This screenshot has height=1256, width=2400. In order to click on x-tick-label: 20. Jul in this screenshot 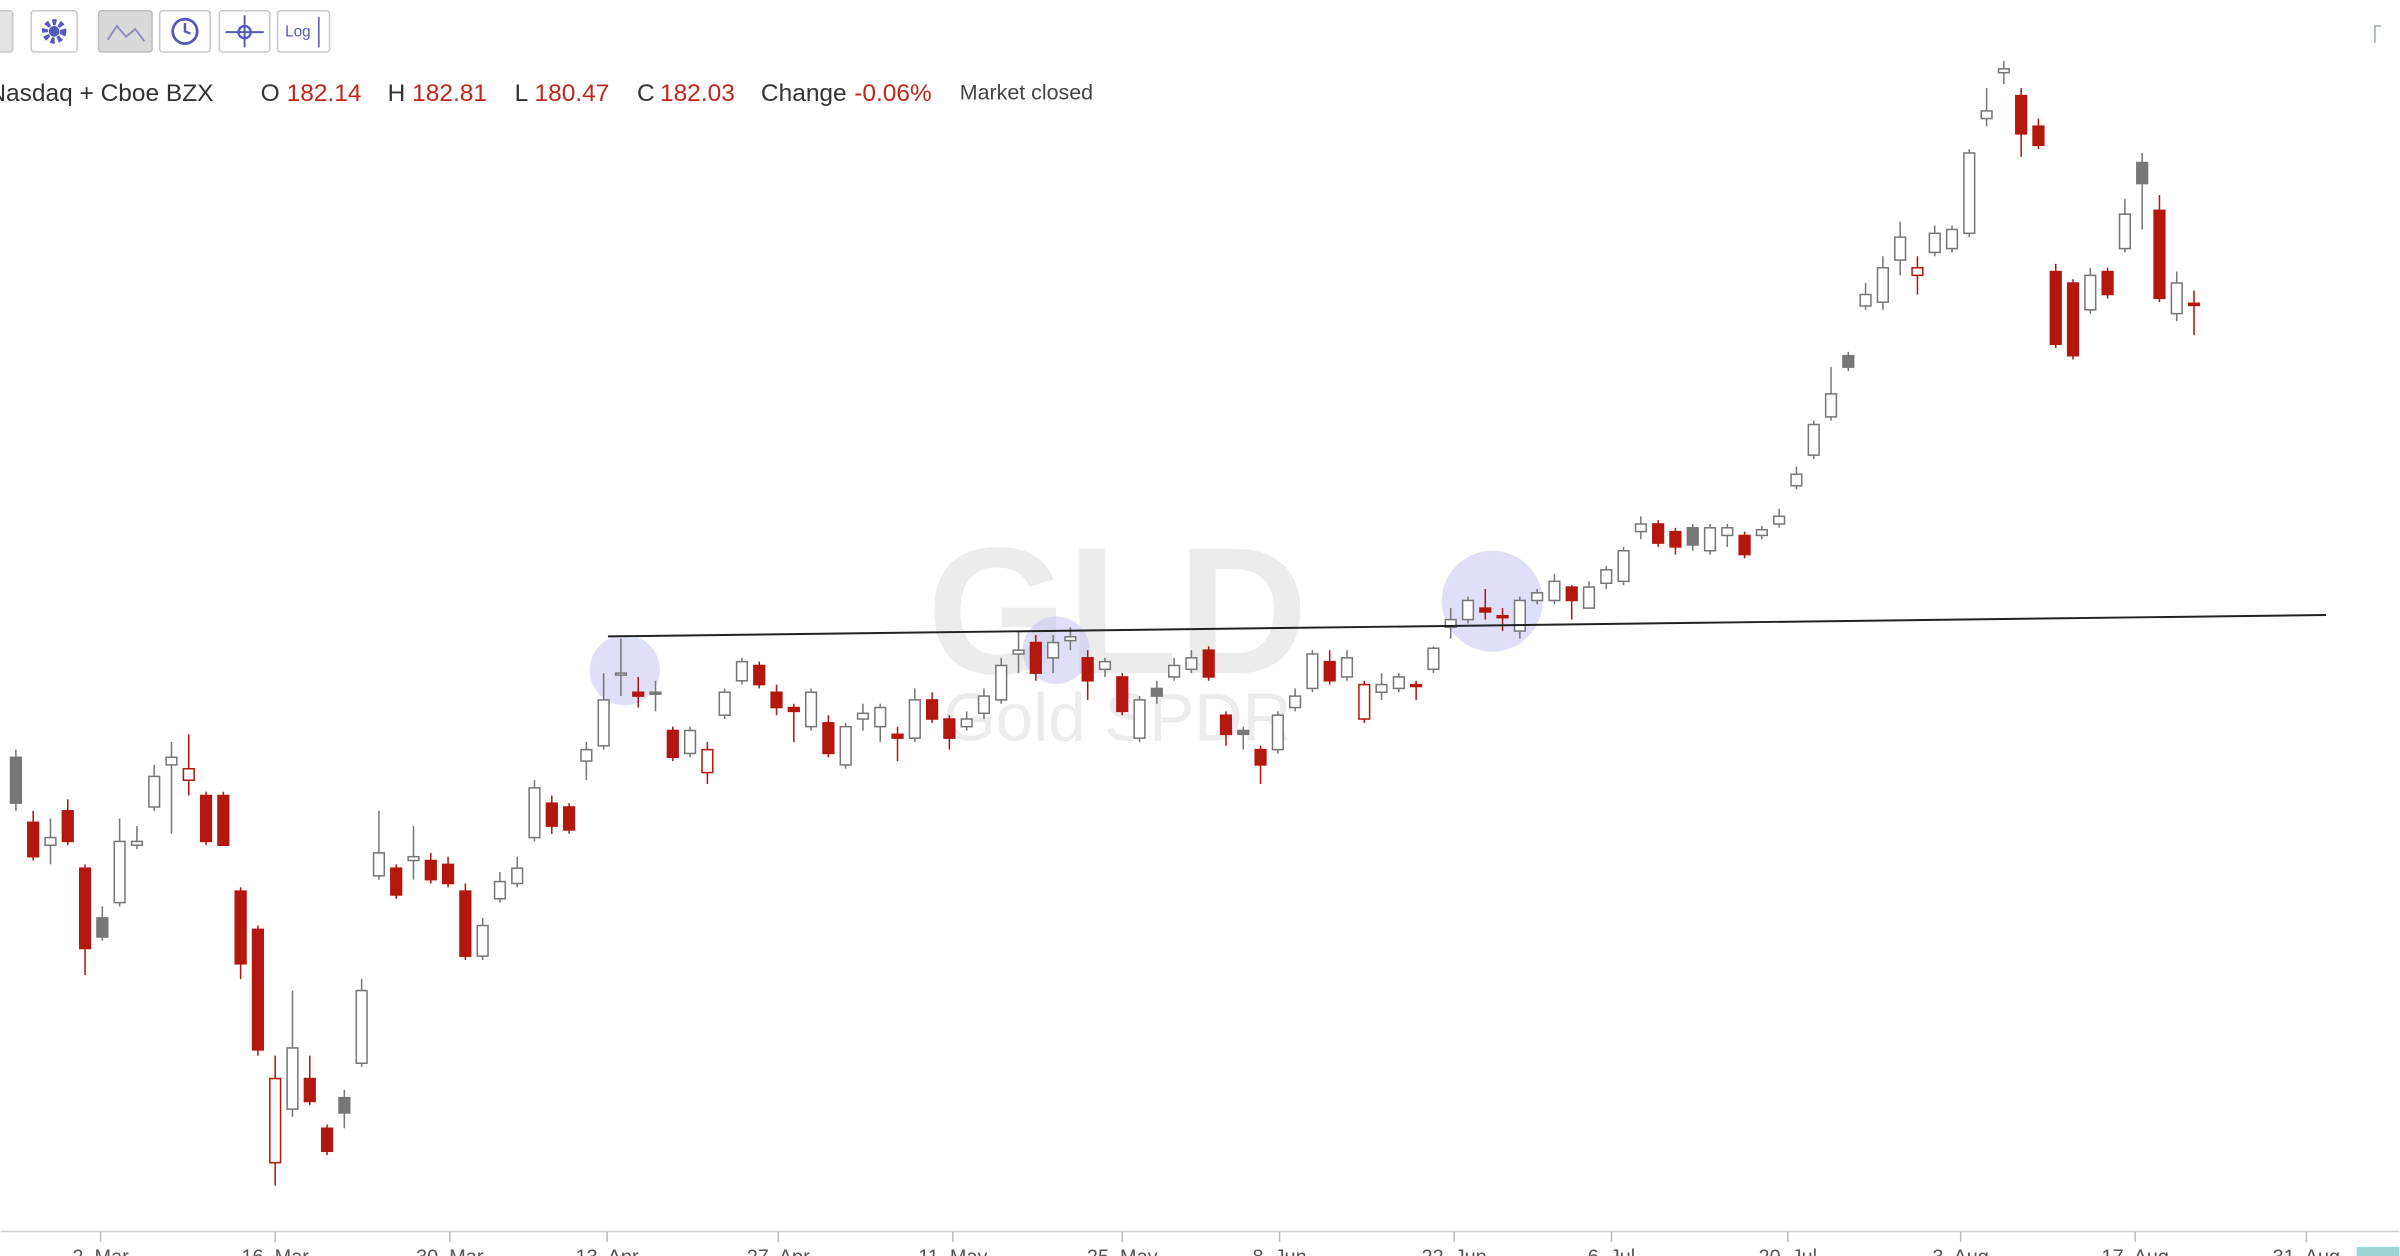, I will do `click(1788, 1251)`.